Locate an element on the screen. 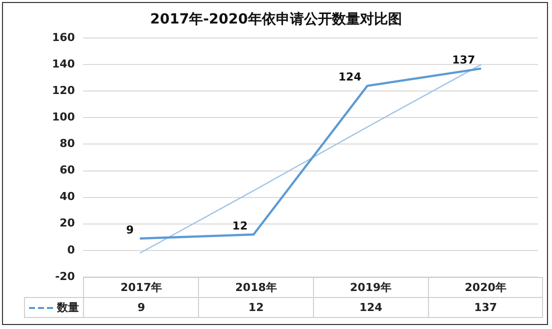 Image resolution: width=552 pixels, height=329 pixels. data-label: 12 is located at coordinates (256, 308).